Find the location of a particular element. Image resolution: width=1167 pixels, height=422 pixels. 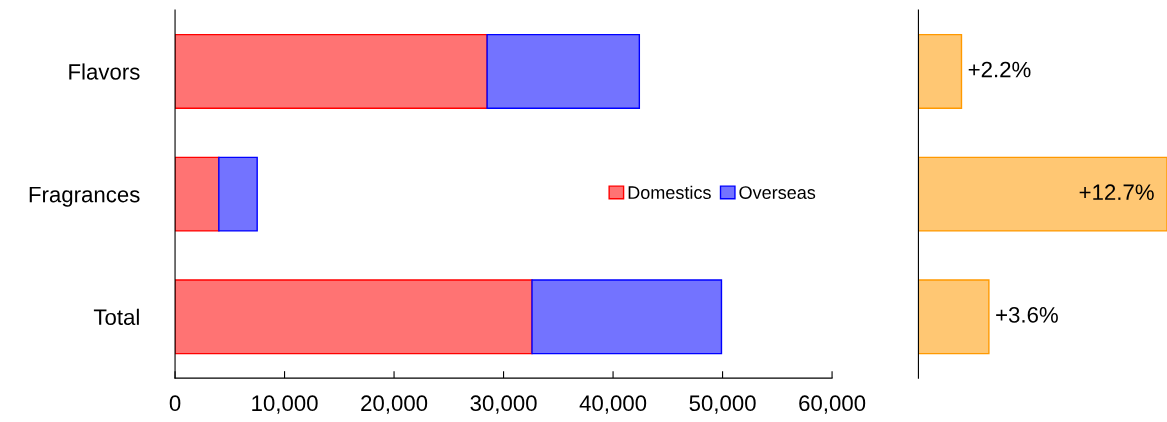

y-tick-label: Flavors is located at coordinates (104, 71).